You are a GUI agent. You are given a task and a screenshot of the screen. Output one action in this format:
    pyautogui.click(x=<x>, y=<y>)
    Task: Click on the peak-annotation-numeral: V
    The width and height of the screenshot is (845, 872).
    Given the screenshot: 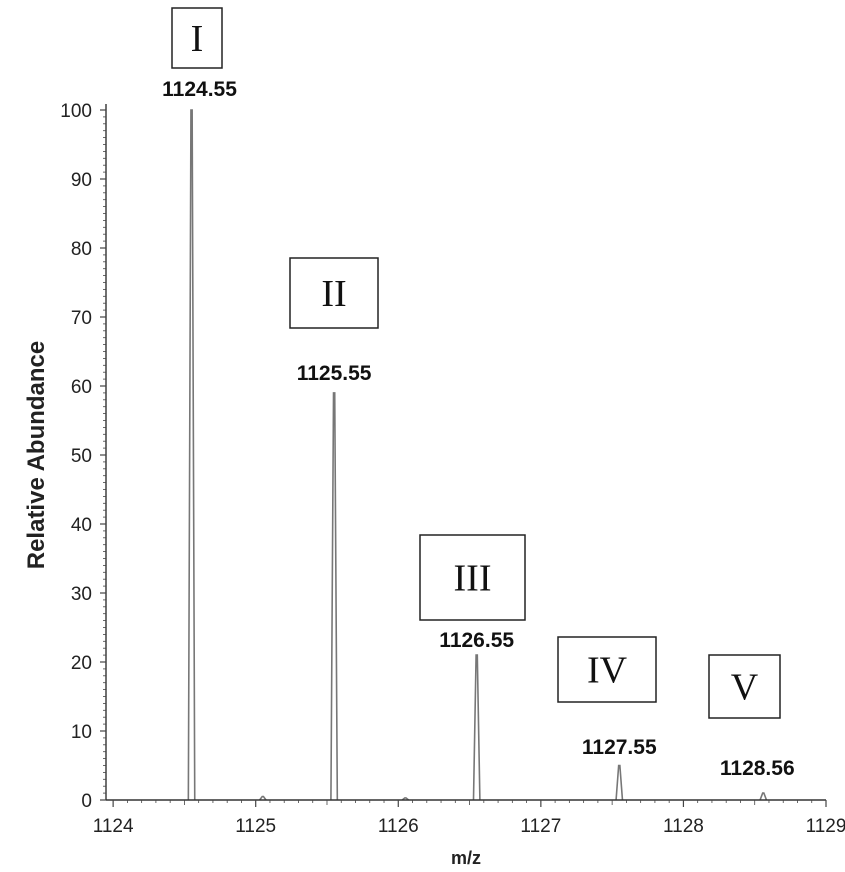 What is the action you would take?
    pyautogui.click(x=745, y=688)
    